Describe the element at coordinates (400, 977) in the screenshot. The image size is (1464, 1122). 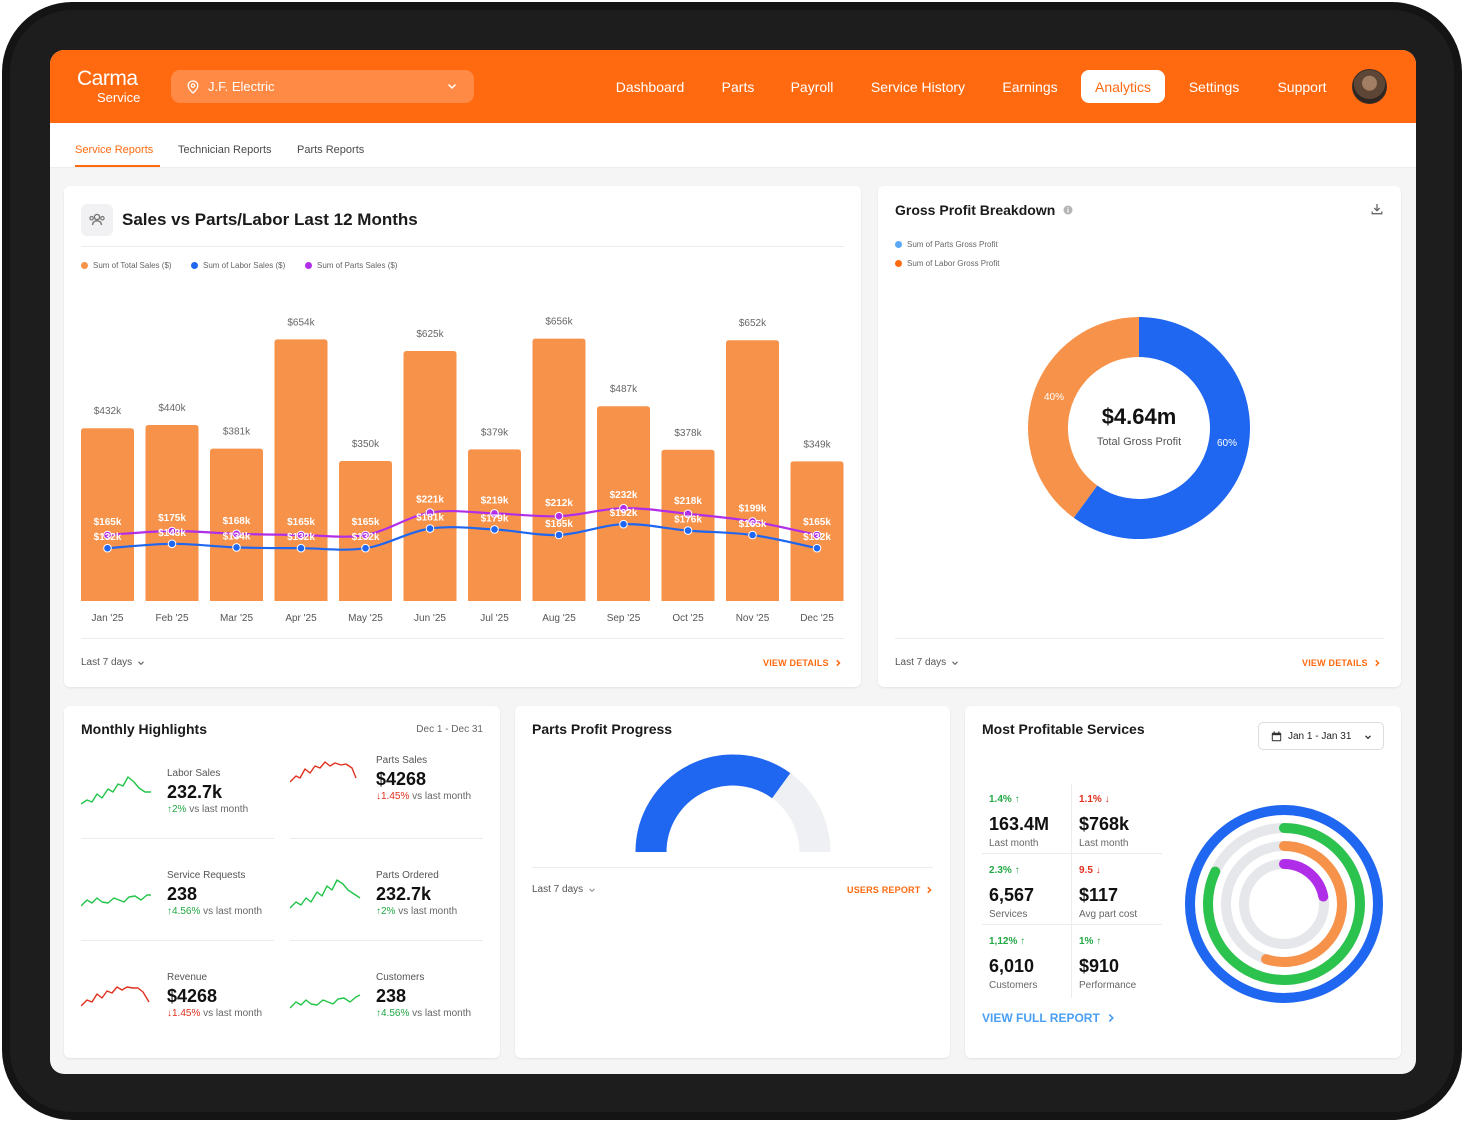
I see `hl-customers-label: Customers` at that location.